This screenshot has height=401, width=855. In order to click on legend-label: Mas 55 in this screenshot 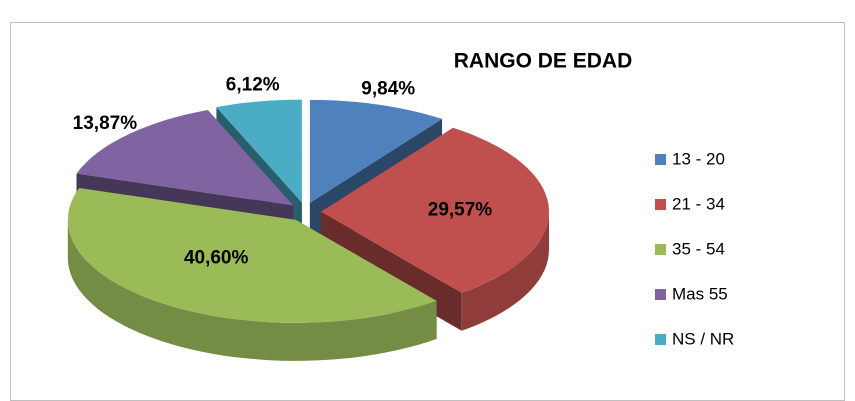, I will do `click(700, 293)`.